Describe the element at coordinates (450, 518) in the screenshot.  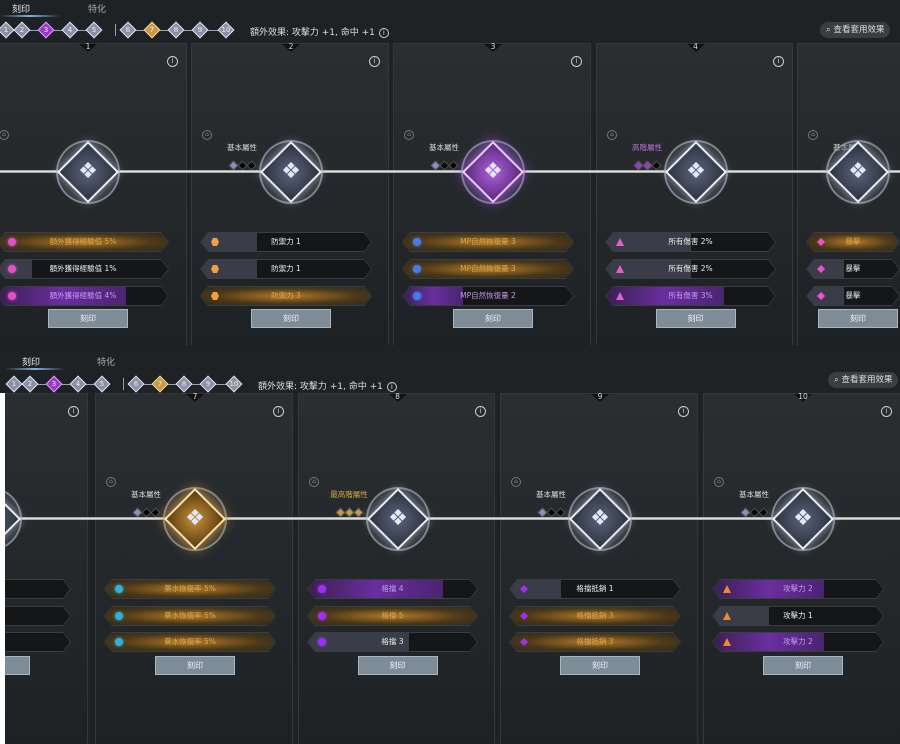
I see `engrave-timeline` at that location.